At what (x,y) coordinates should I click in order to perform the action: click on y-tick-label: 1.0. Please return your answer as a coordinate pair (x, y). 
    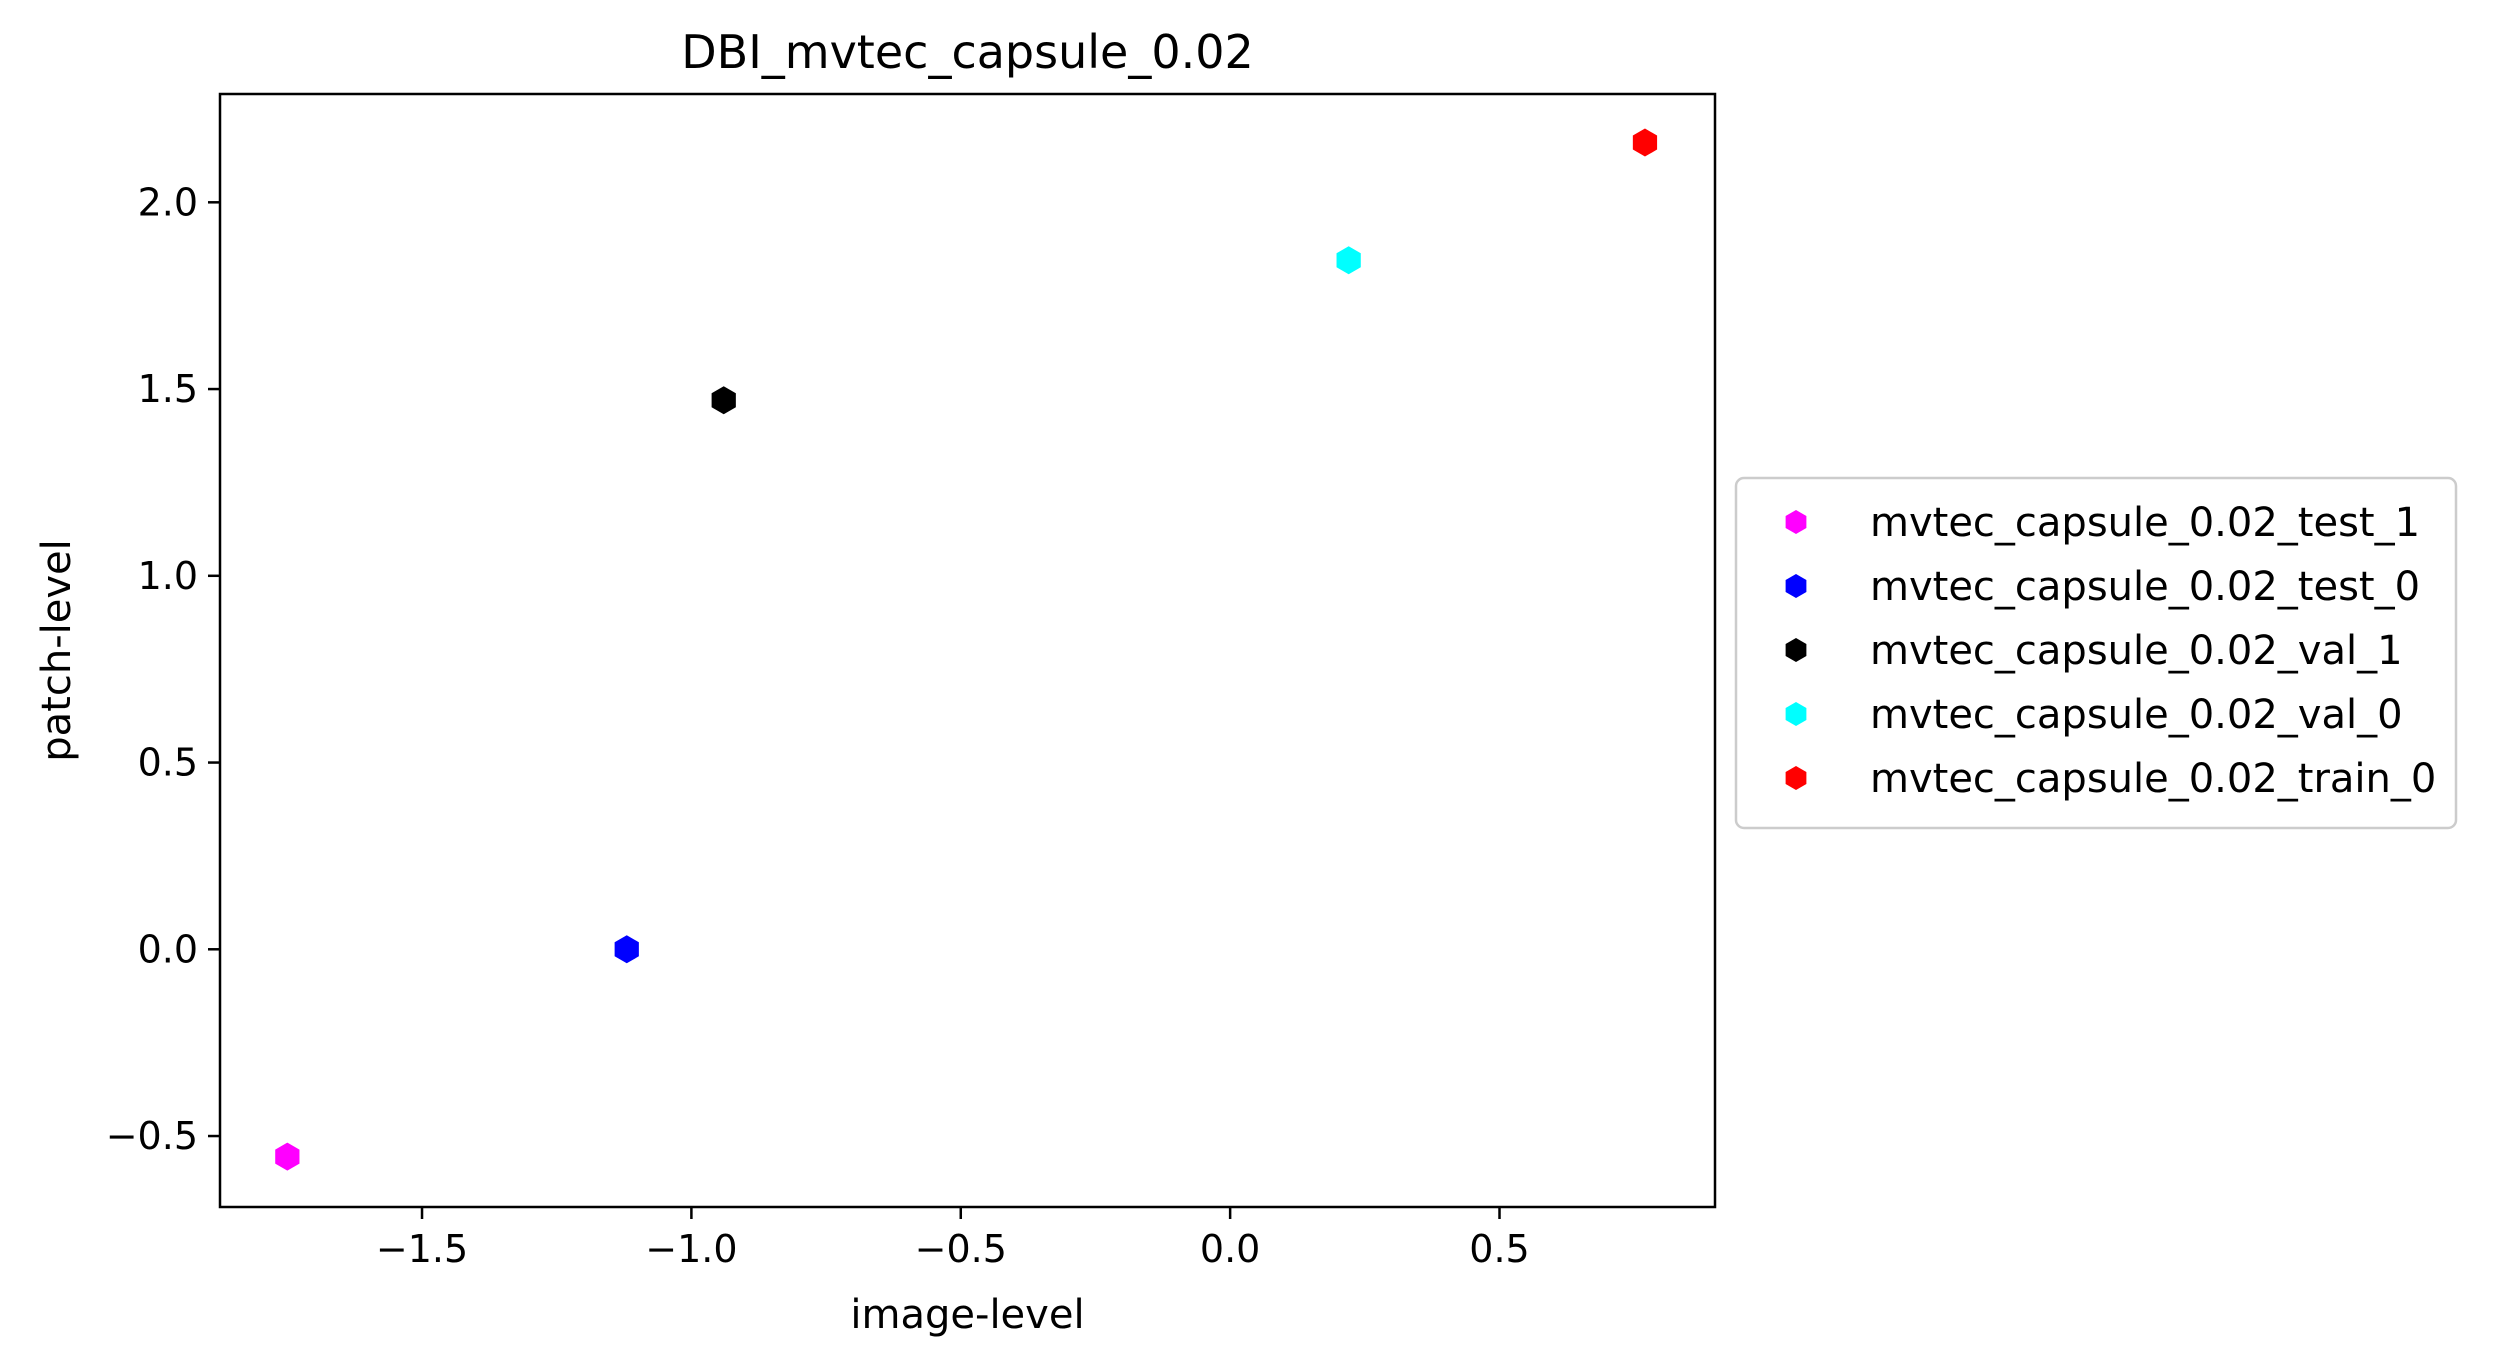
    Looking at the image, I should click on (168, 576).